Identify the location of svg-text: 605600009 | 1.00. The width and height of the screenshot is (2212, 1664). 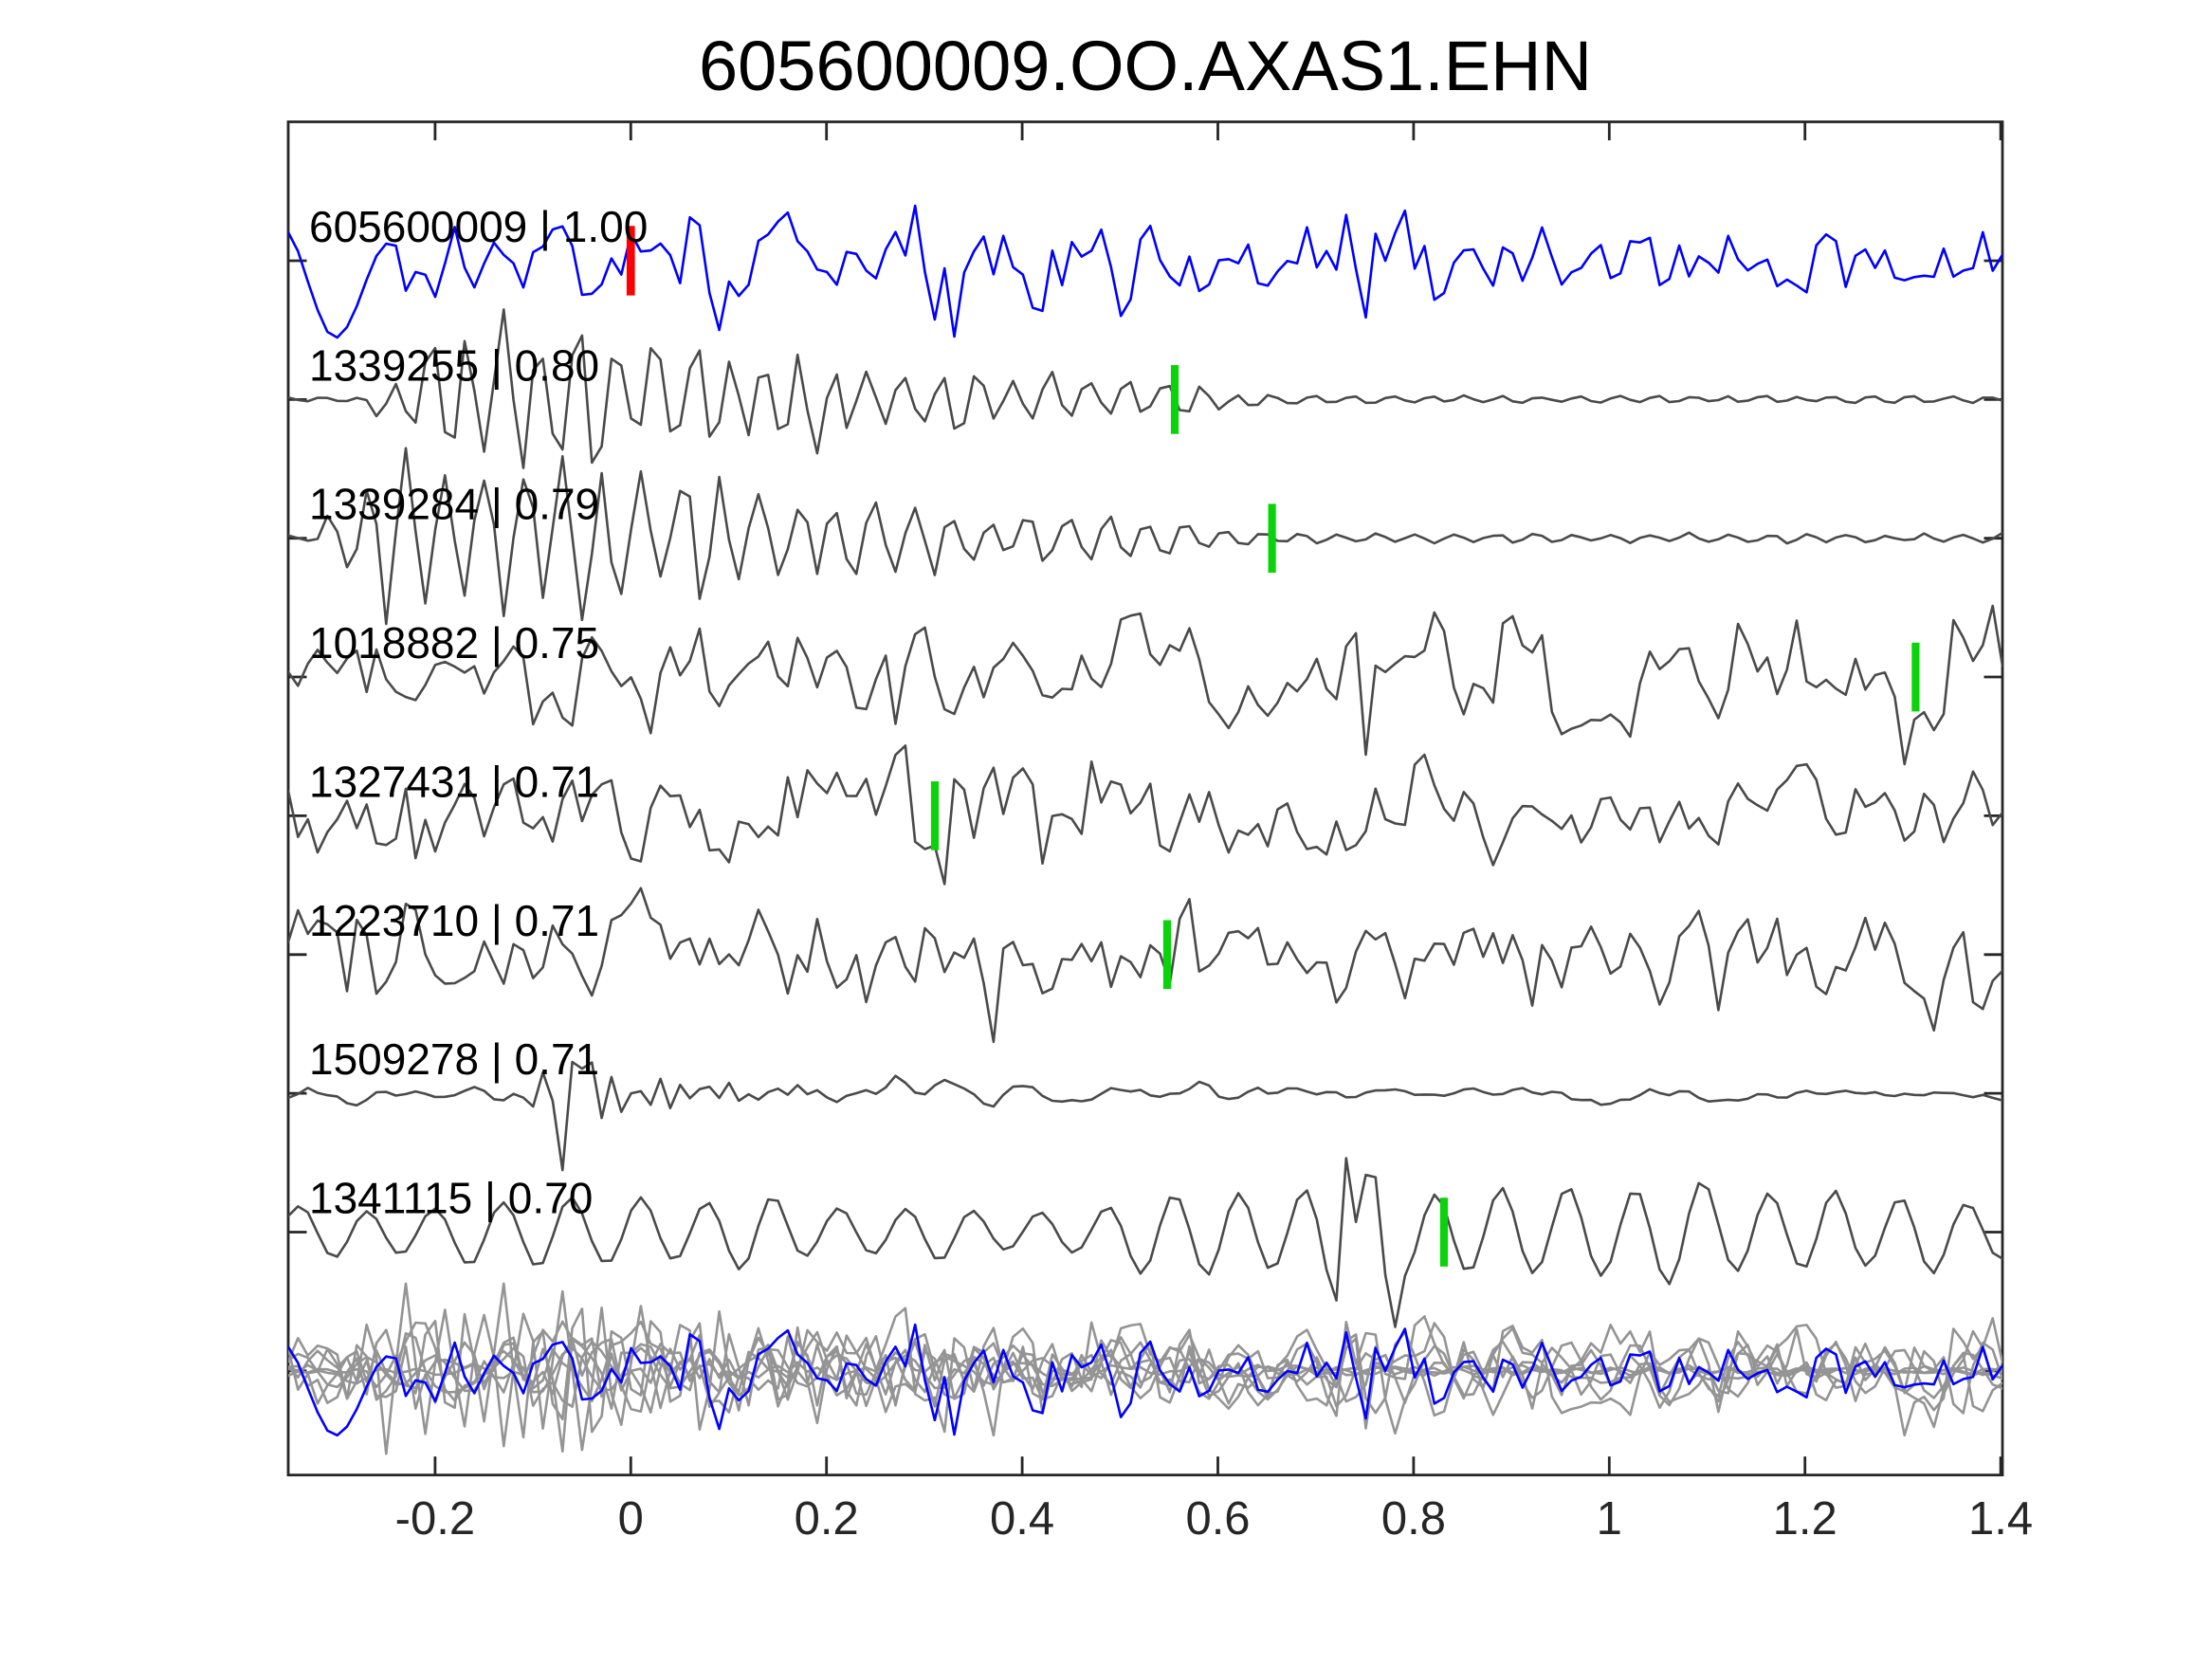
(478, 226).